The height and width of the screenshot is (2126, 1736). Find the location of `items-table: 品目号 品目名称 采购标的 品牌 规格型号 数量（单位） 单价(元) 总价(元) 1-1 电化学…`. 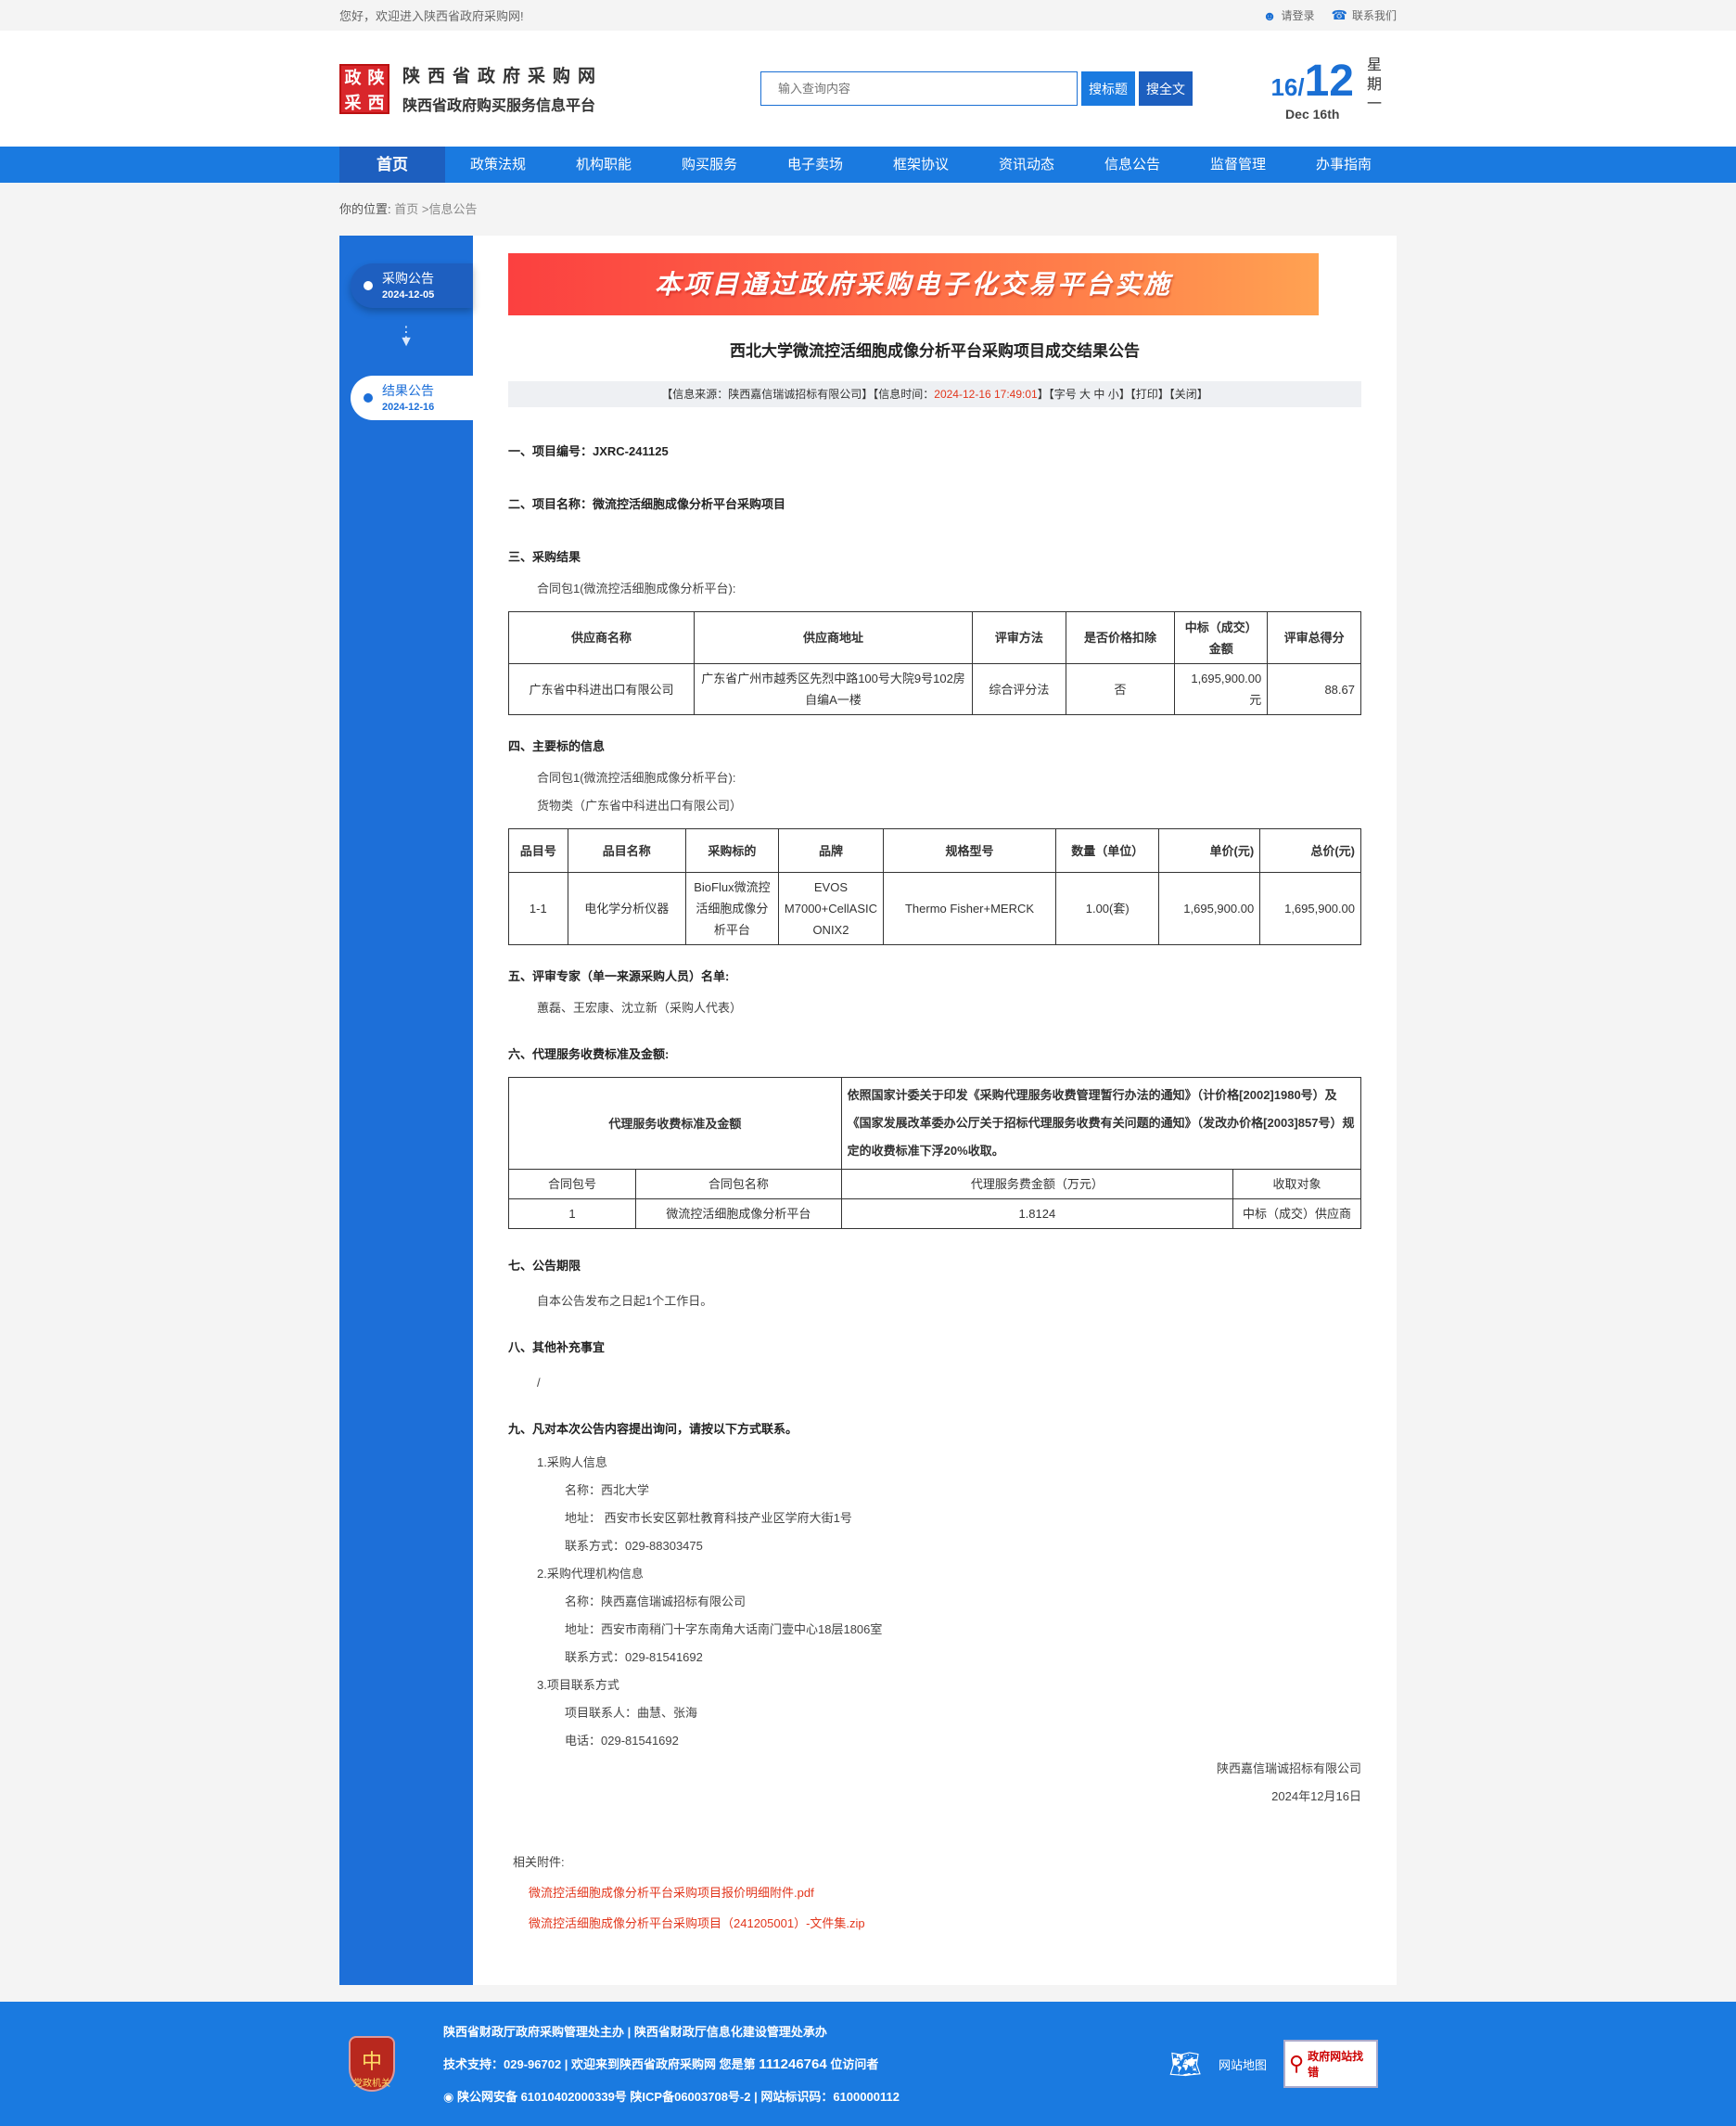

items-table: 品目号 品目名称 采购标的 品牌 规格型号 数量（单位） 单价(元) 总价(元) 1-1 电化学… is located at coordinates (935, 886).